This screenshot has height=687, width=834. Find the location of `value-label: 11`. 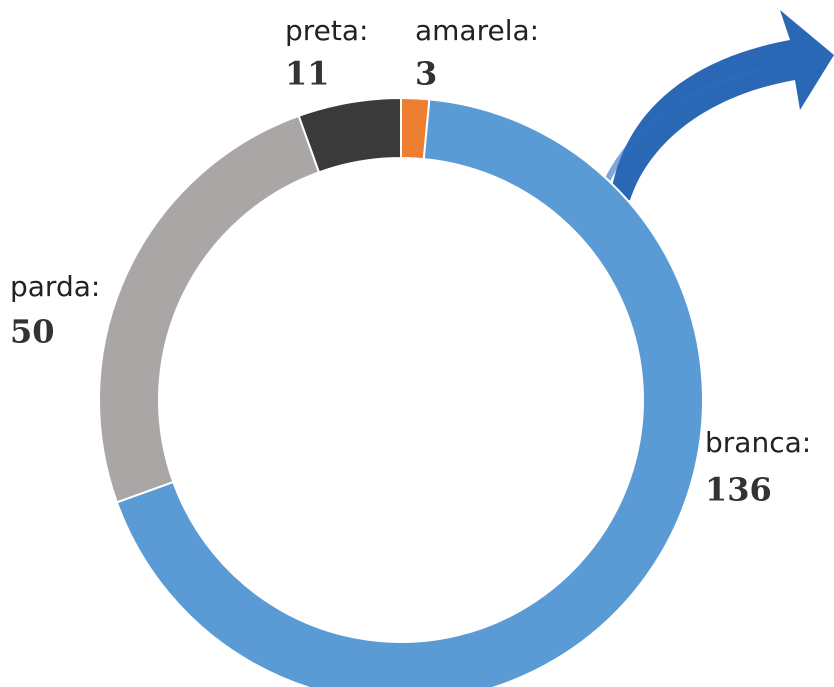

value-label: 11 is located at coordinates (307, 74).